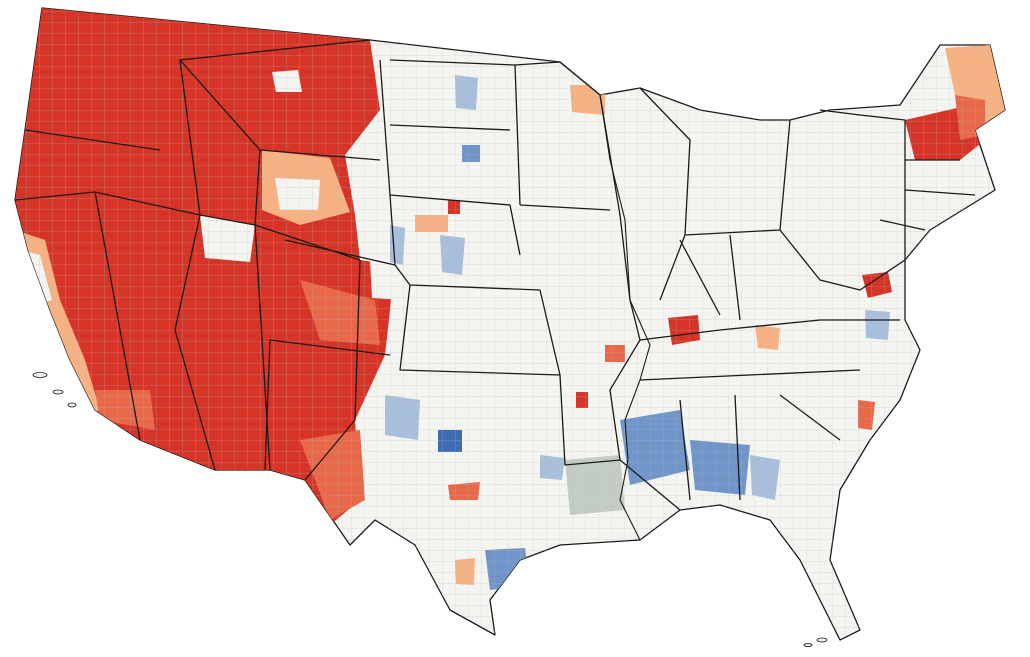 The height and width of the screenshot is (657, 1030). What do you see at coordinates (54, 390) in the screenshot?
I see `channel-islands` at bounding box center [54, 390].